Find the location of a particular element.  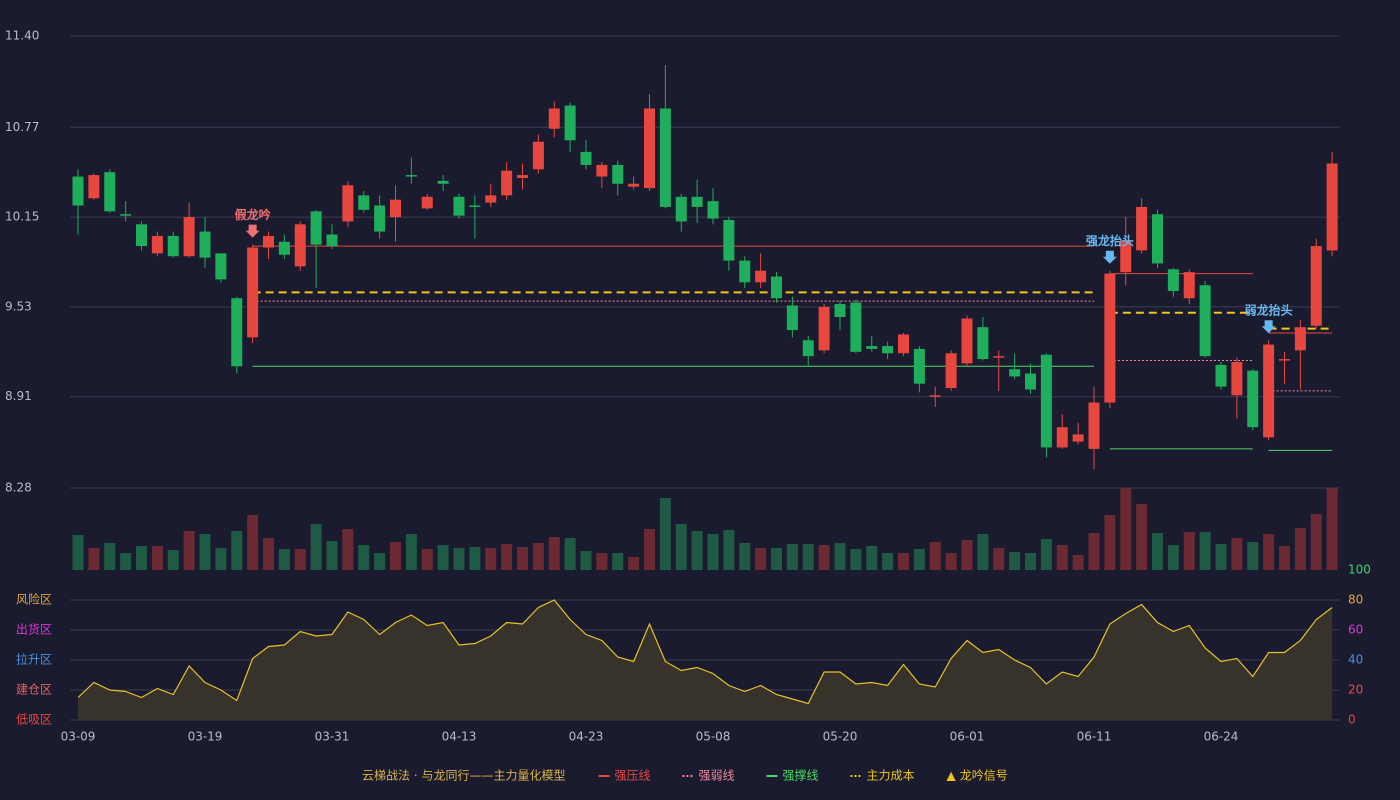

legend-title: 云梯战法 · 与龙同行——主力量化模型 is located at coordinates (463, 776).